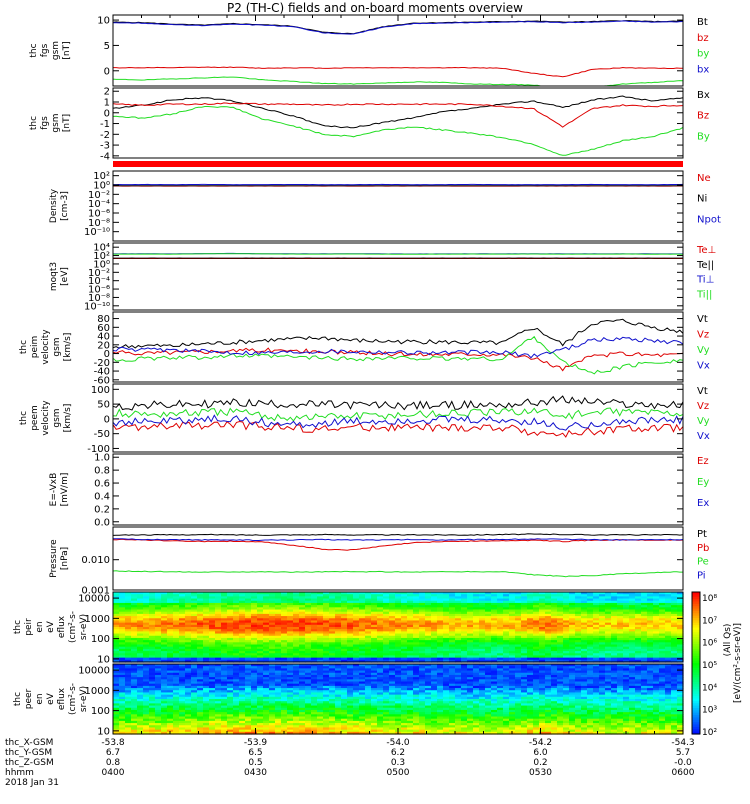 The image size is (750, 804). I want to click on legend-bx: Bx, so click(703, 95).